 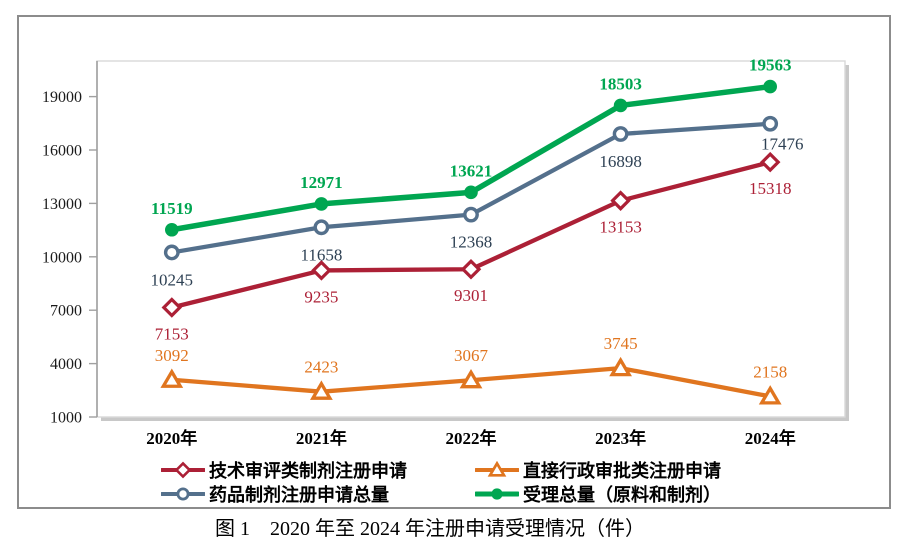 I want to click on data-label: 9301, so click(x=471, y=295).